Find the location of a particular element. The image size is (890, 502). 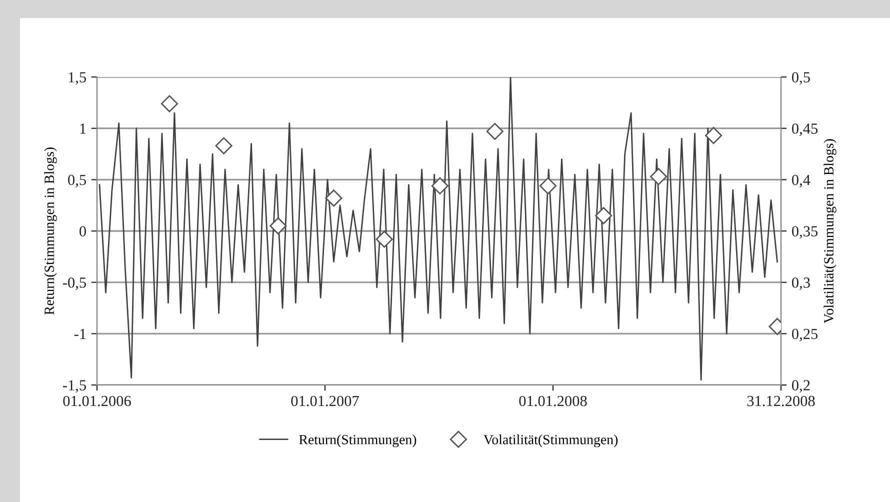

y-tick-label: 0 is located at coordinates (83, 231).